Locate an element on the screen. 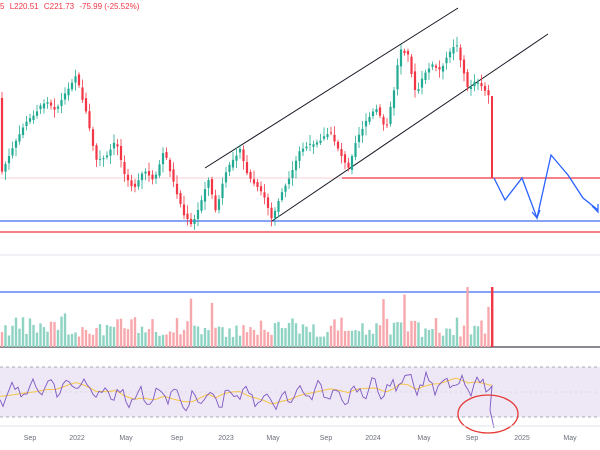 The image size is (600, 450). x-tick-label: 2024 is located at coordinates (373, 438).